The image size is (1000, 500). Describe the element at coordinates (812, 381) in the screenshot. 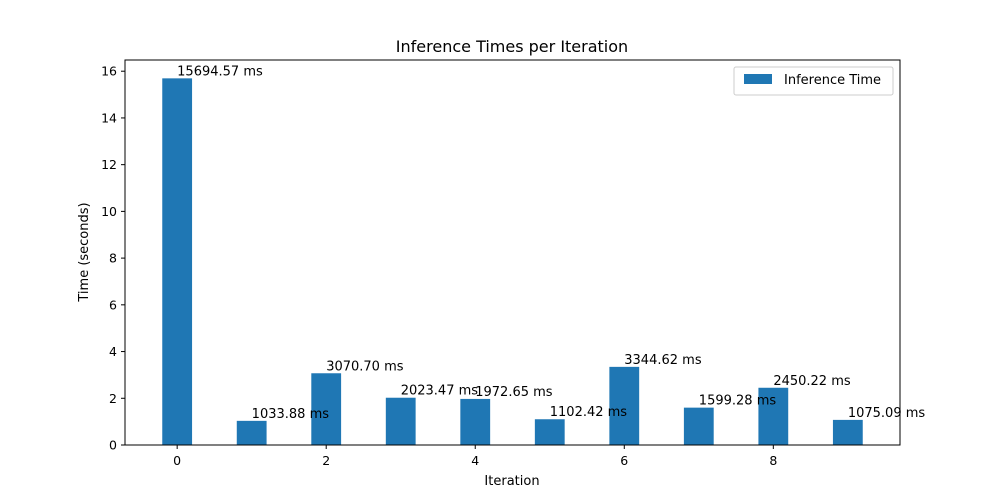

I see `data-label-8: 2450.22 ms` at that location.